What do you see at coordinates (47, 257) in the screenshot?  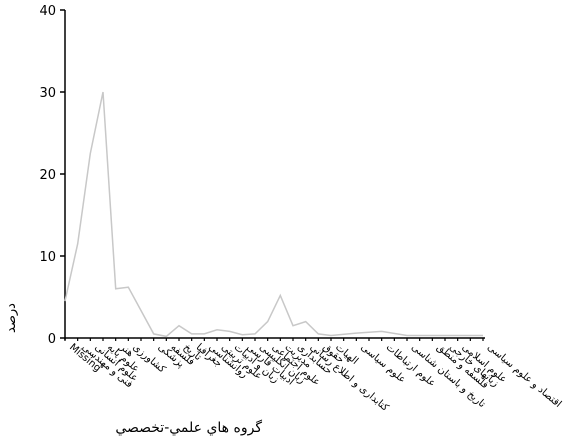 I see `y-tick-label: 10` at bounding box center [47, 257].